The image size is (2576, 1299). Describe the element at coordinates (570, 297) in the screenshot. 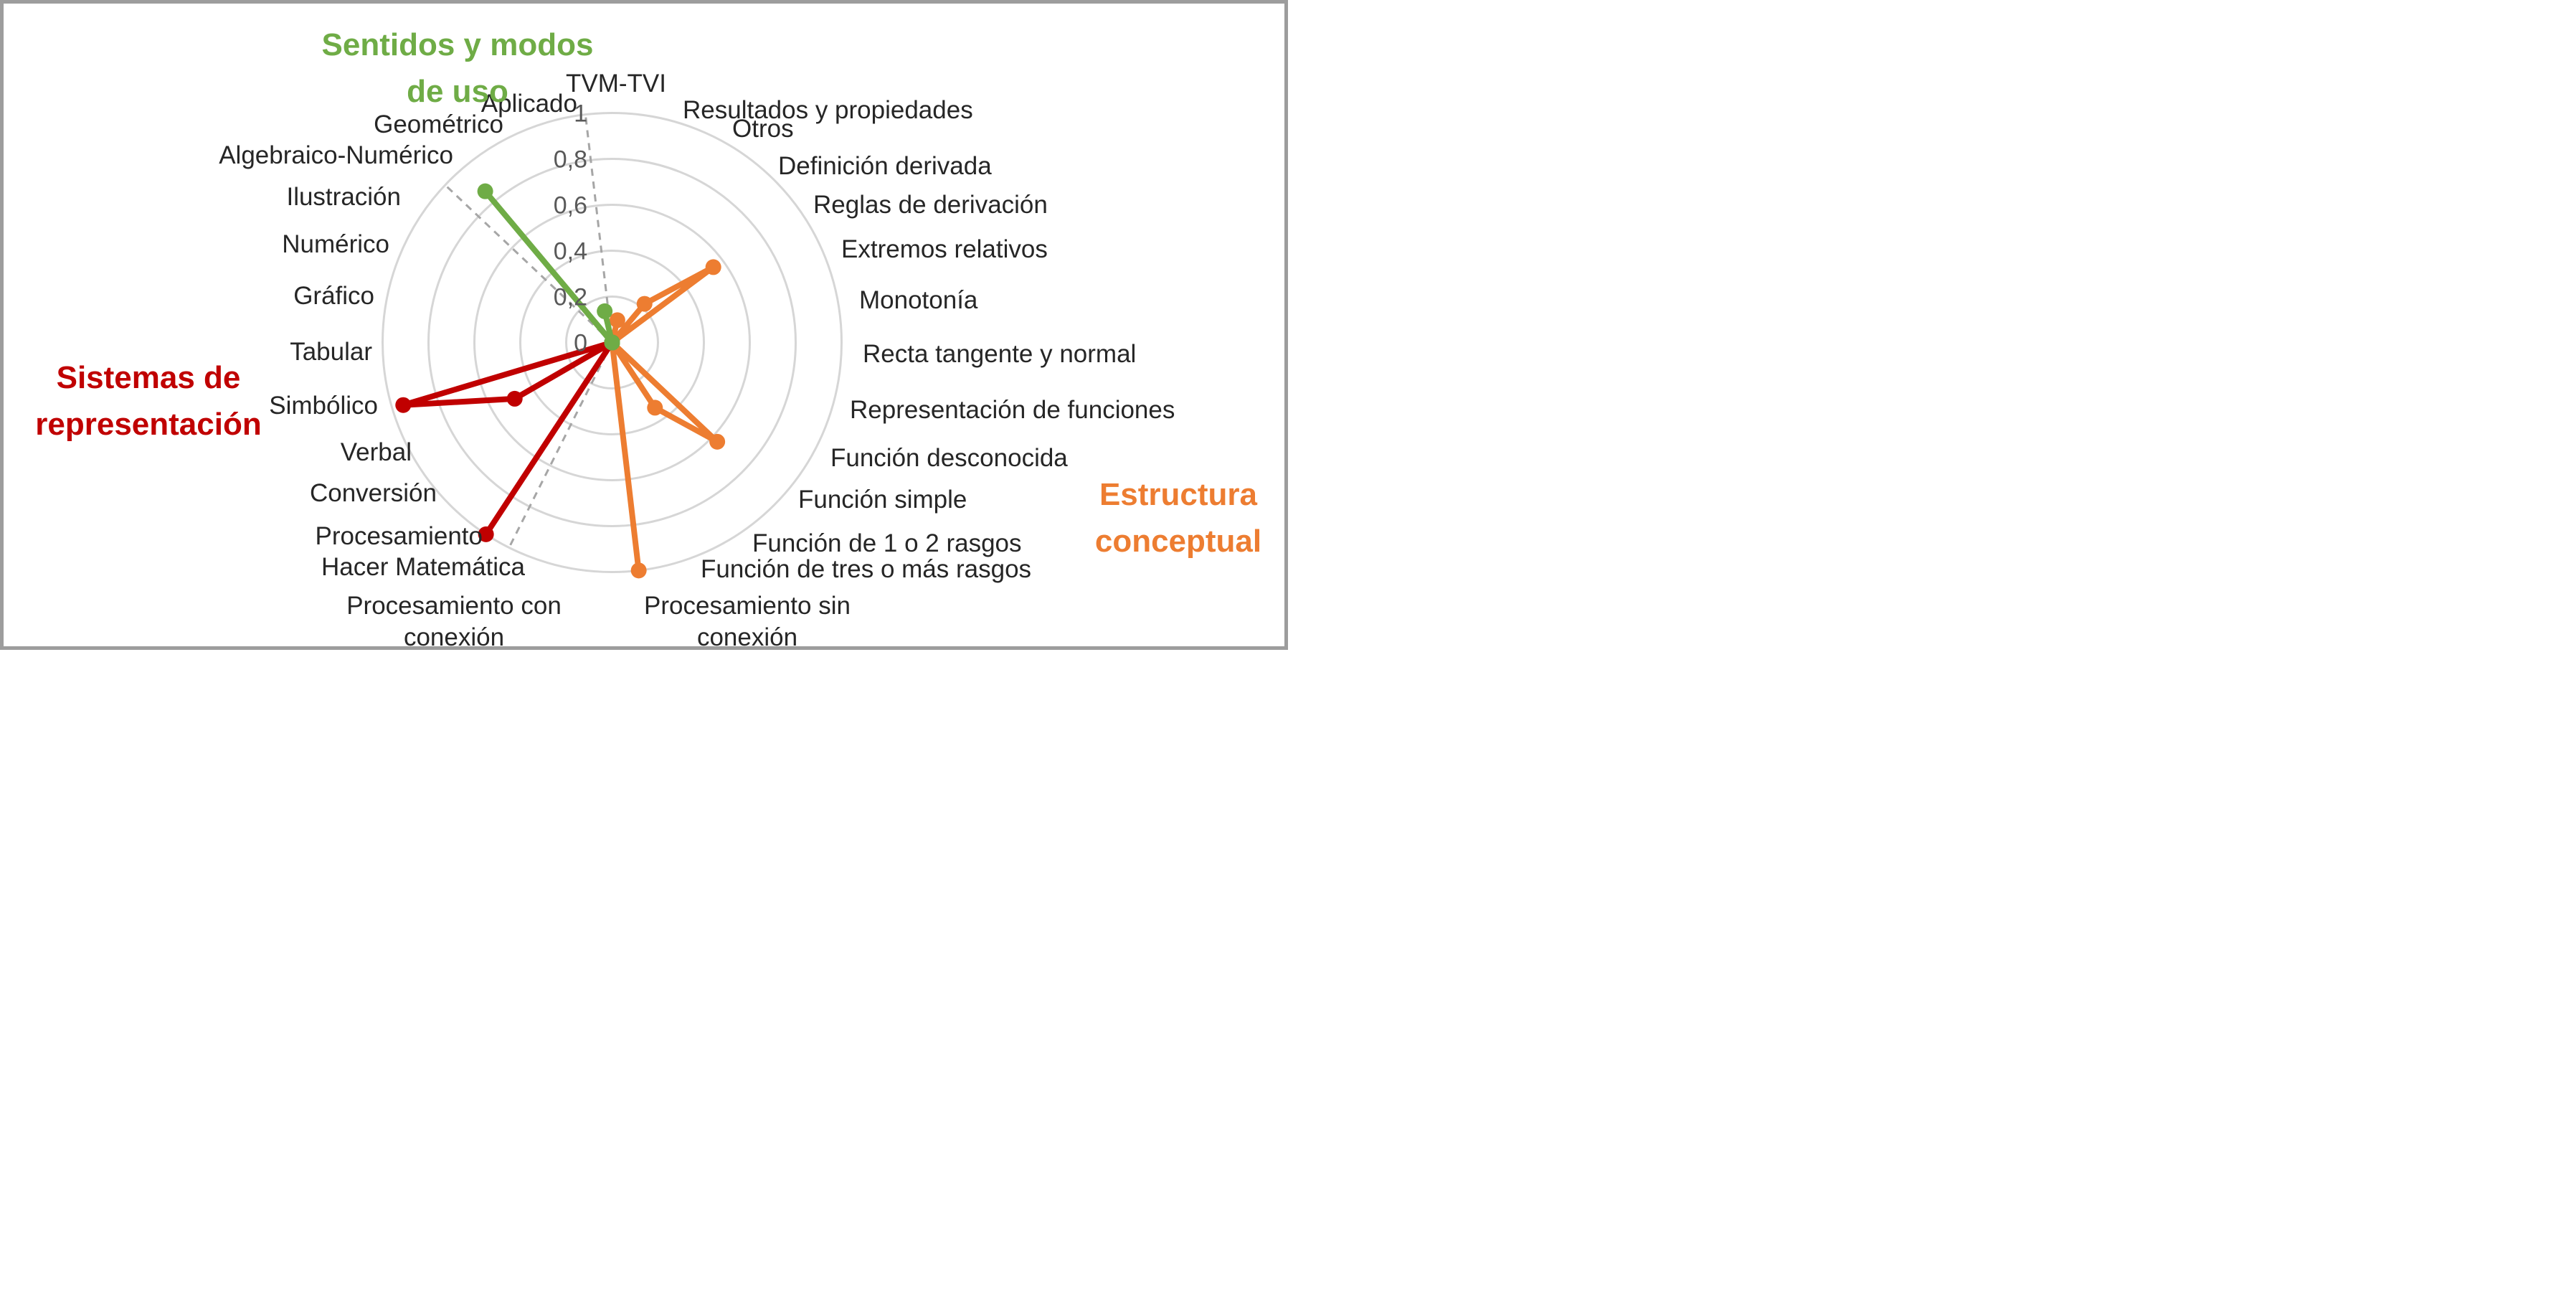

I see `radial-tick-label: 0,2` at that location.